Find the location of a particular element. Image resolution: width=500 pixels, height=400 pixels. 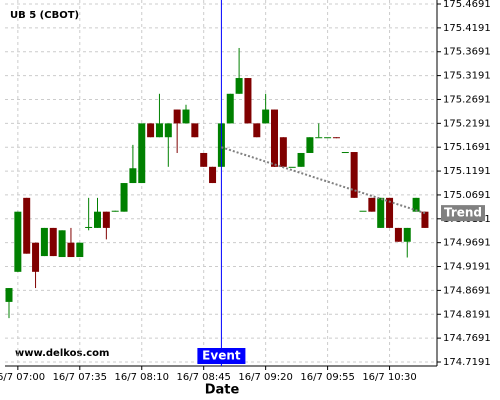

y-tick-label: 174.9691 is located at coordinates (467, 243).